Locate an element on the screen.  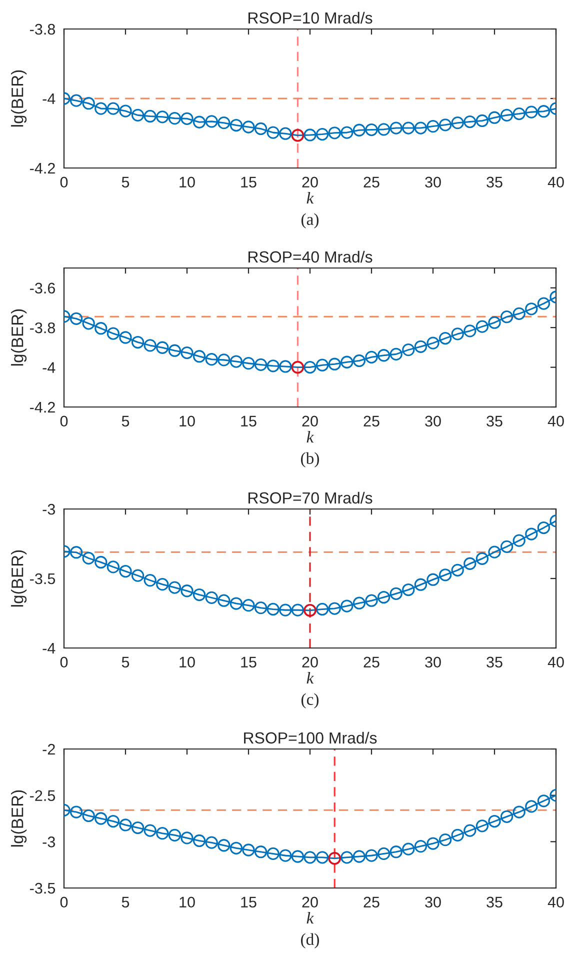
chart-title: RSOP=70 Mrad/s is located at coordinates (310, 498).